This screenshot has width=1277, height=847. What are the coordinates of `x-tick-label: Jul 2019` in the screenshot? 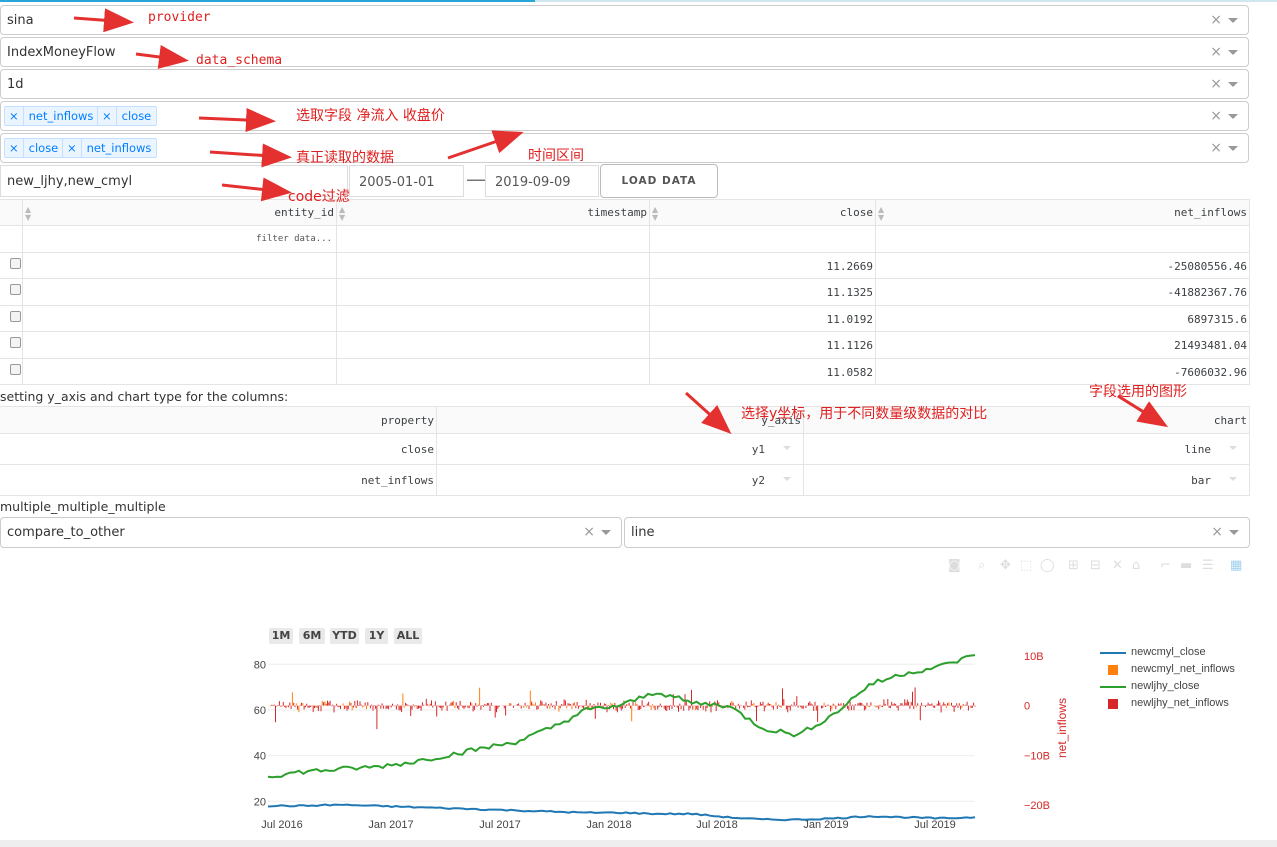 It's located at (935, 825).